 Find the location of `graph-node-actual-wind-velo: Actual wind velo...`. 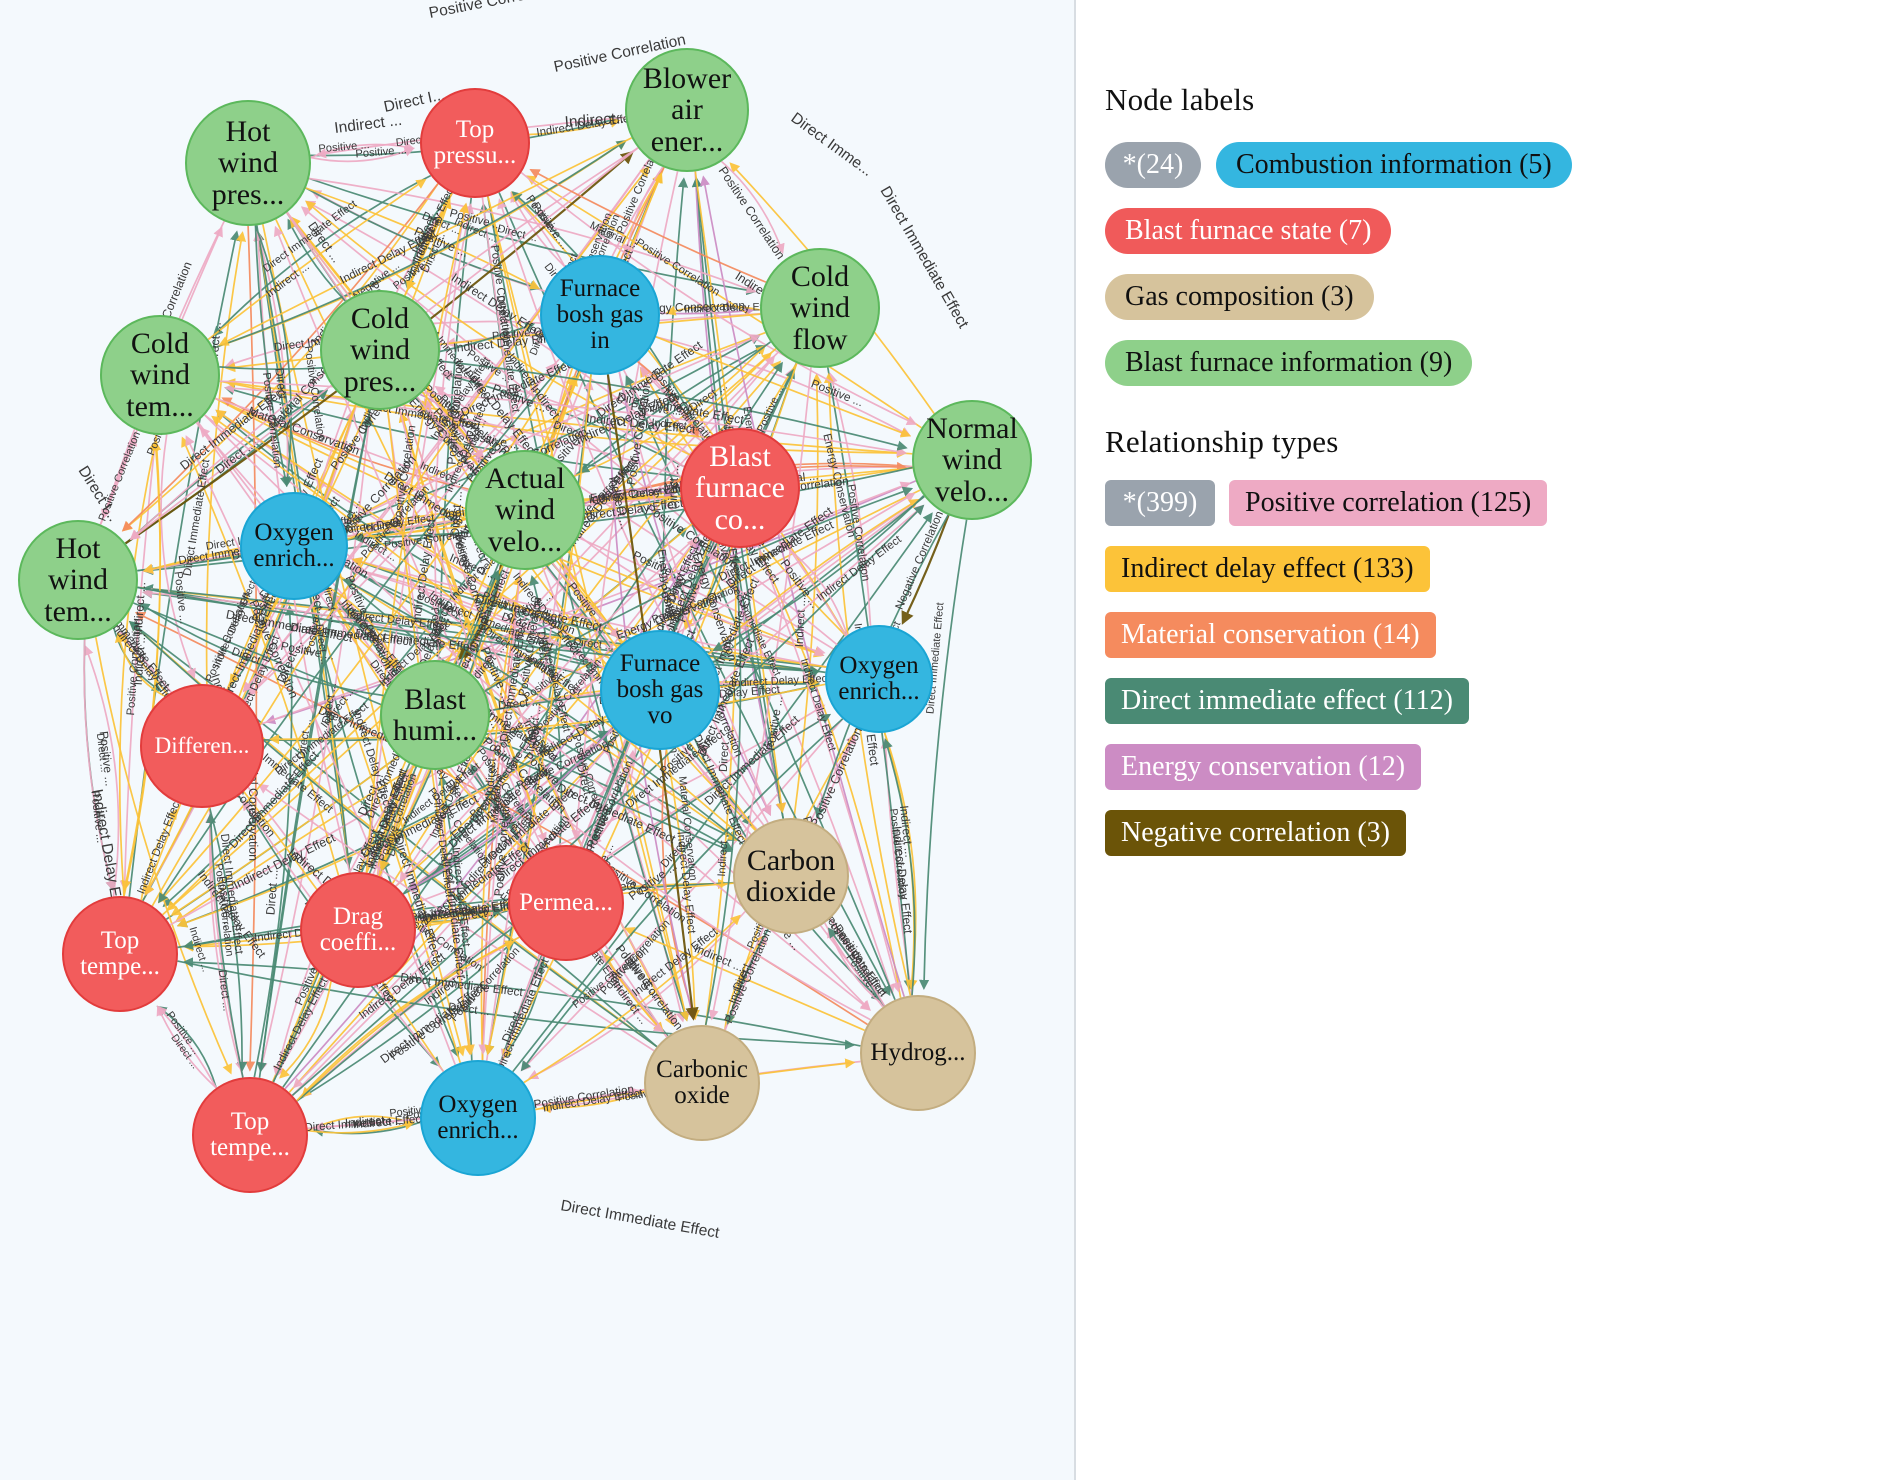

graph-node-actual-wind-velo: Actual wind velo... is located at coordinates (525, 510).